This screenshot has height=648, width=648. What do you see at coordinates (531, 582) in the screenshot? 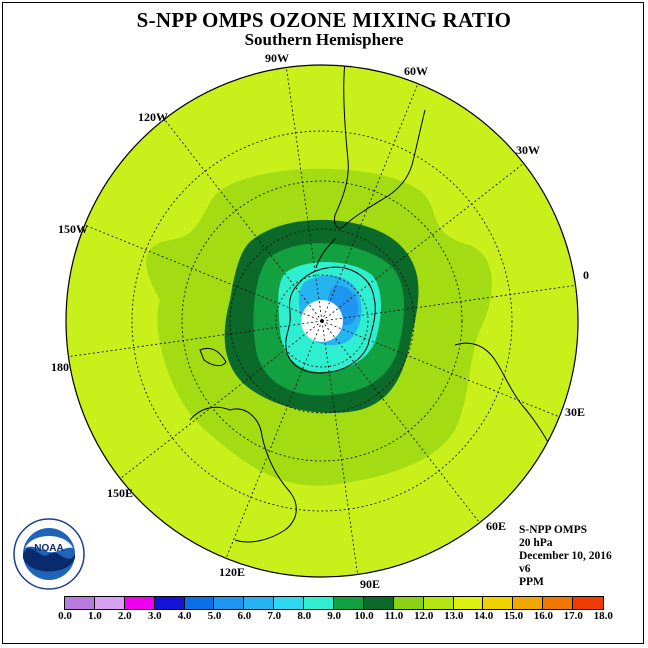
I see `info-unit: PPM` at bounding box center [531, 582].